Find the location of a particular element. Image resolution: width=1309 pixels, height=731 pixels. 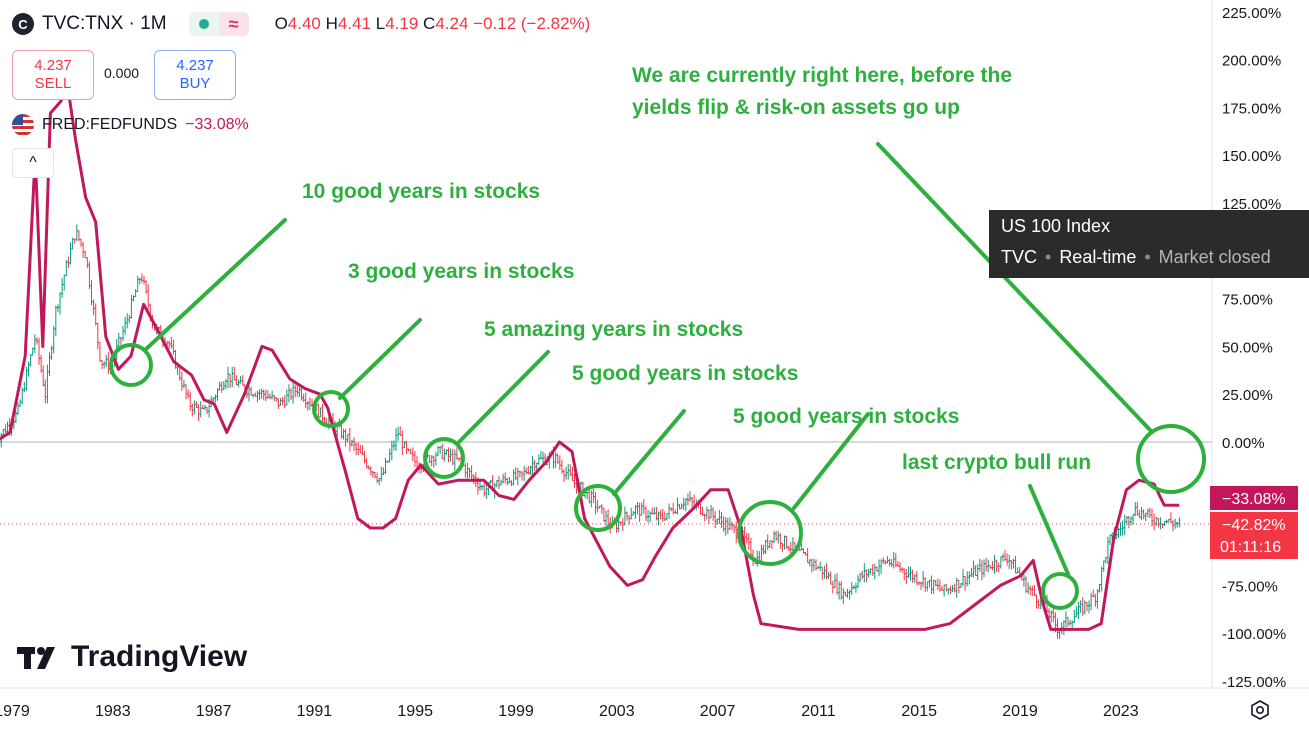

x-tick-label: 2011 is located at coordinates (818, 711).